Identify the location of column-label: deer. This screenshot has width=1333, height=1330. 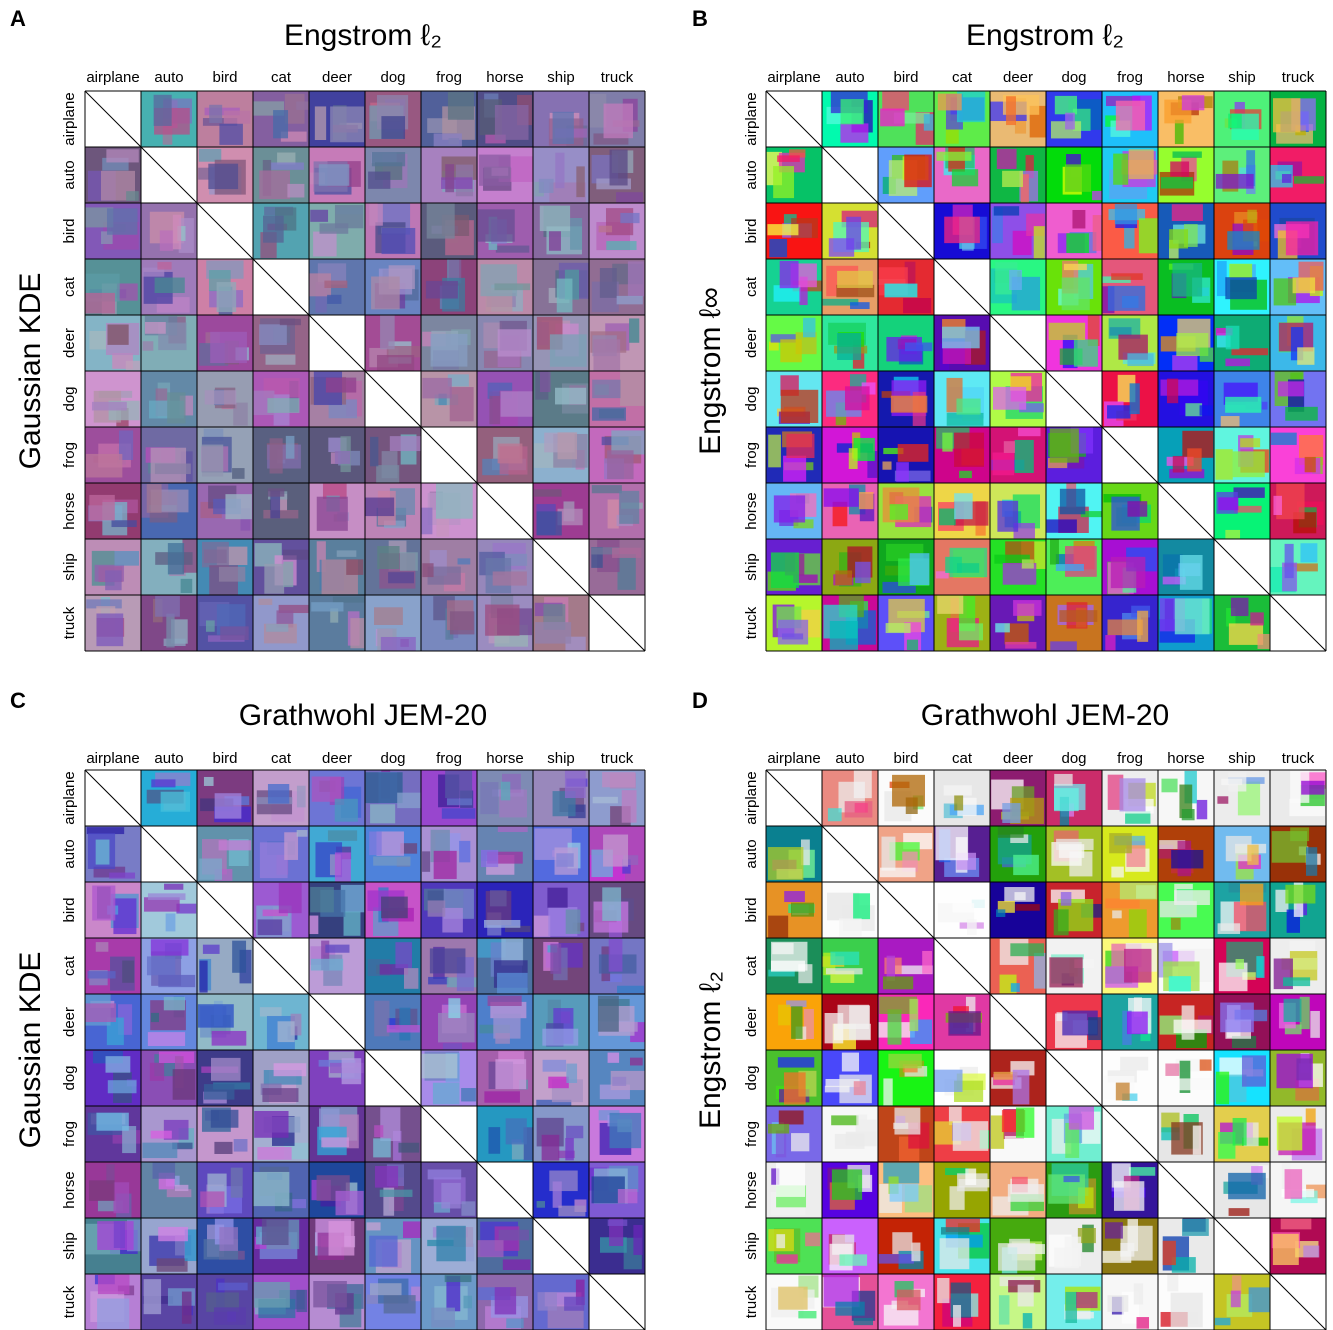
(1018, 758).